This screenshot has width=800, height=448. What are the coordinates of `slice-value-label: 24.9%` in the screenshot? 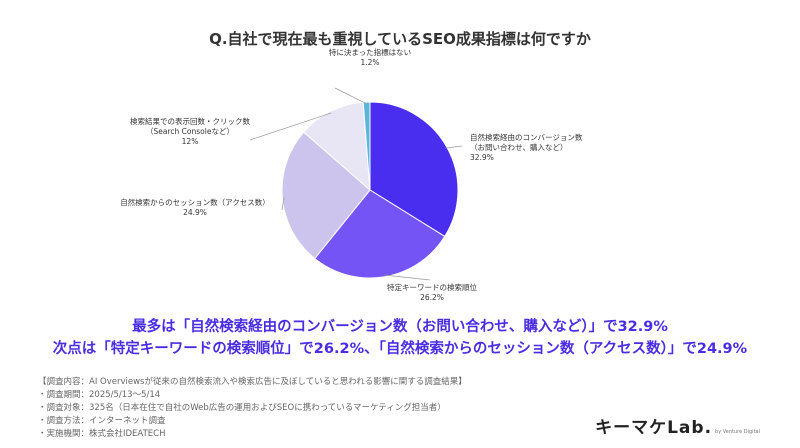 It's located at (195, 212).